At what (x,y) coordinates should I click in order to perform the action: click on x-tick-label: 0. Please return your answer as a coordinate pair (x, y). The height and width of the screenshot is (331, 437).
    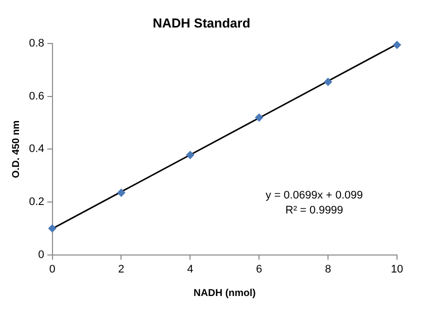
    Looking at the image, I should click on (52, 269).